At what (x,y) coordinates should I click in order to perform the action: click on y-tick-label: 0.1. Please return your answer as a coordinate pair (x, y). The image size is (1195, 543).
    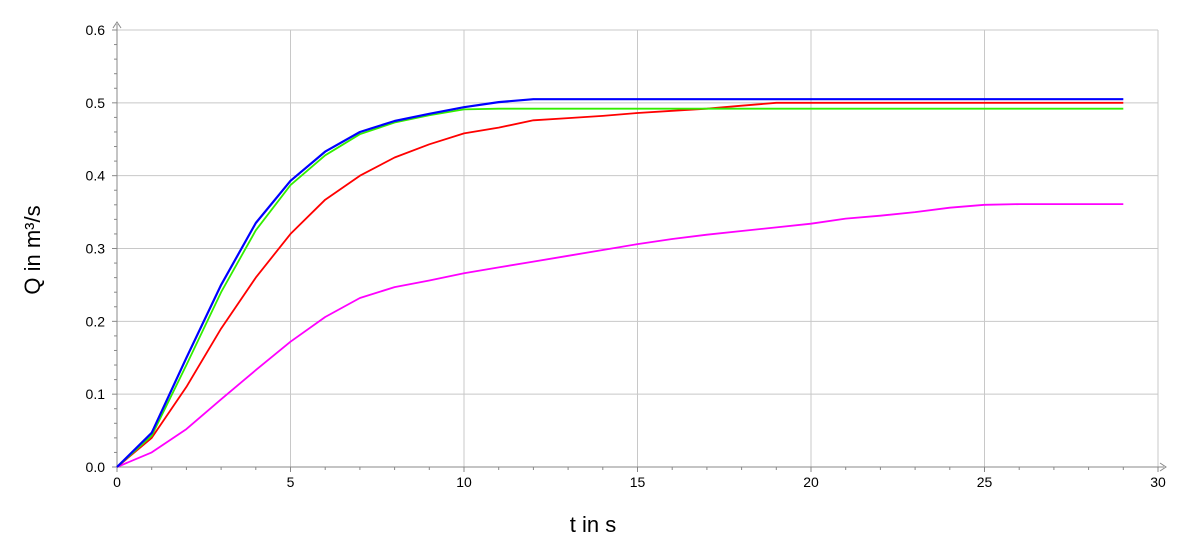
    Looking at the image, I should click on (96, 394).